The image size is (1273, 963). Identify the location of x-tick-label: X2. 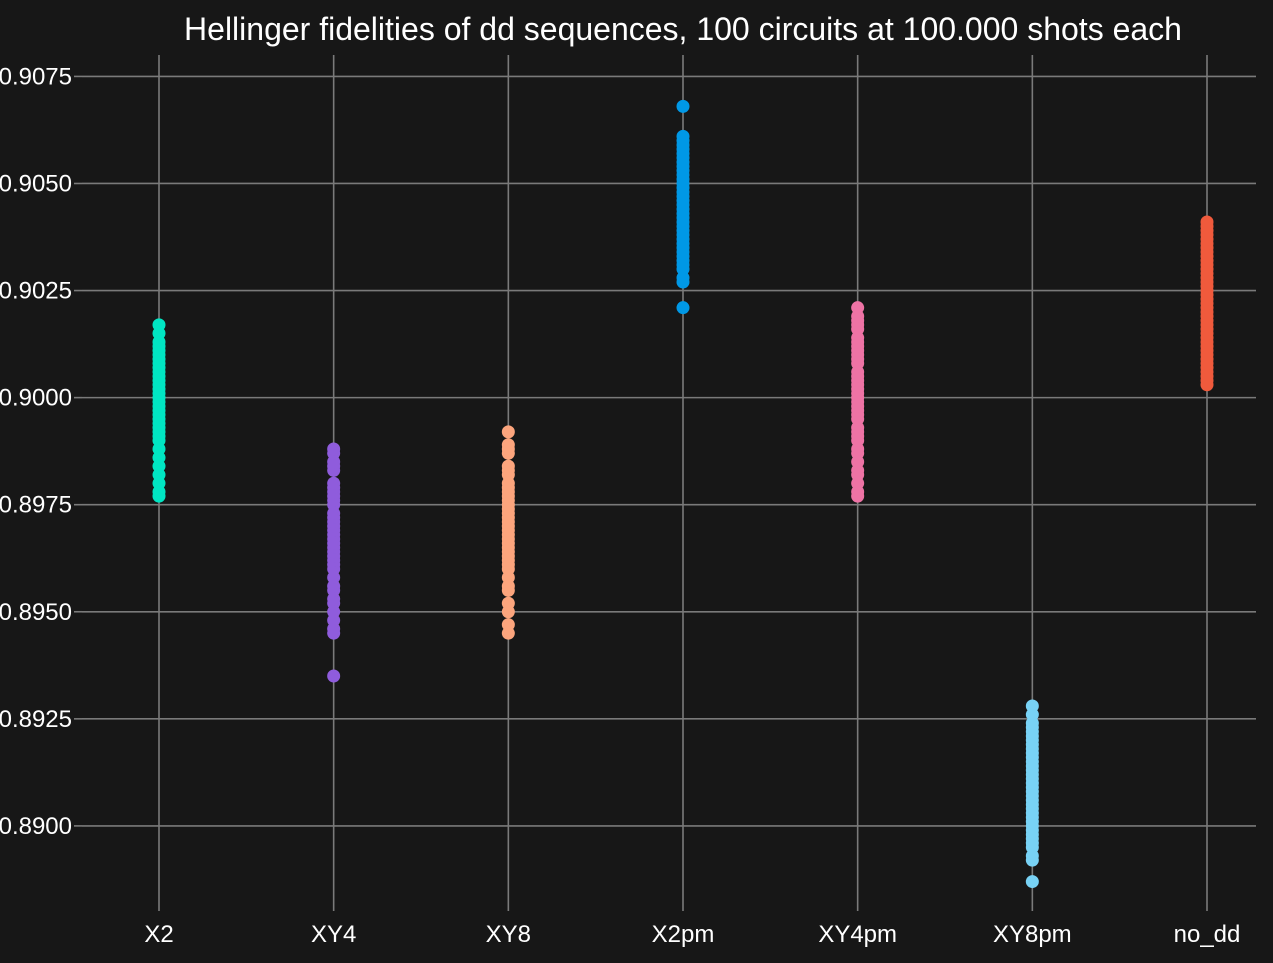
(158, 934).